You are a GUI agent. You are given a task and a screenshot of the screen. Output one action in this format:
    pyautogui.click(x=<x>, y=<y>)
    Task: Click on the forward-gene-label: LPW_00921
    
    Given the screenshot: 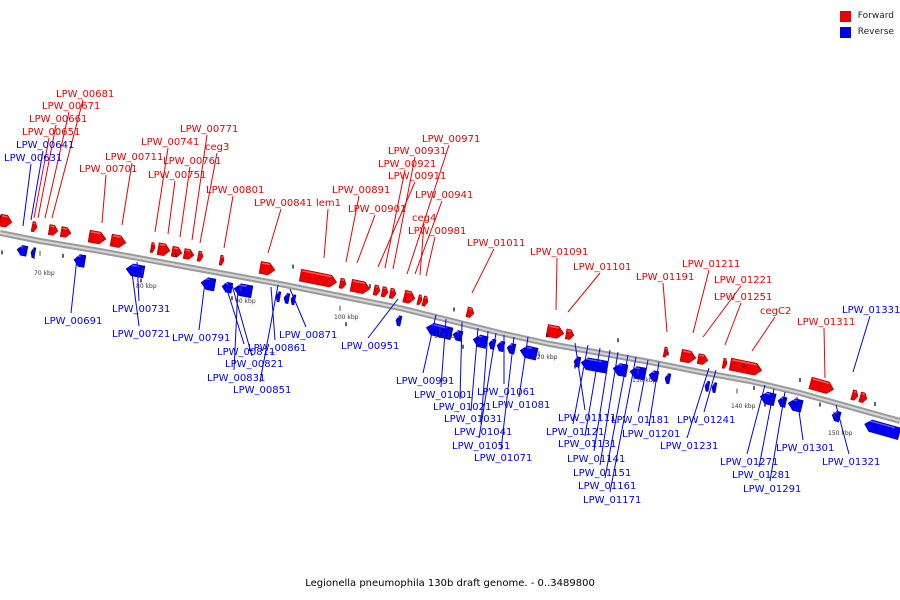 What is the action you would take?
    pyautogui.click(x=407, y=164)
    